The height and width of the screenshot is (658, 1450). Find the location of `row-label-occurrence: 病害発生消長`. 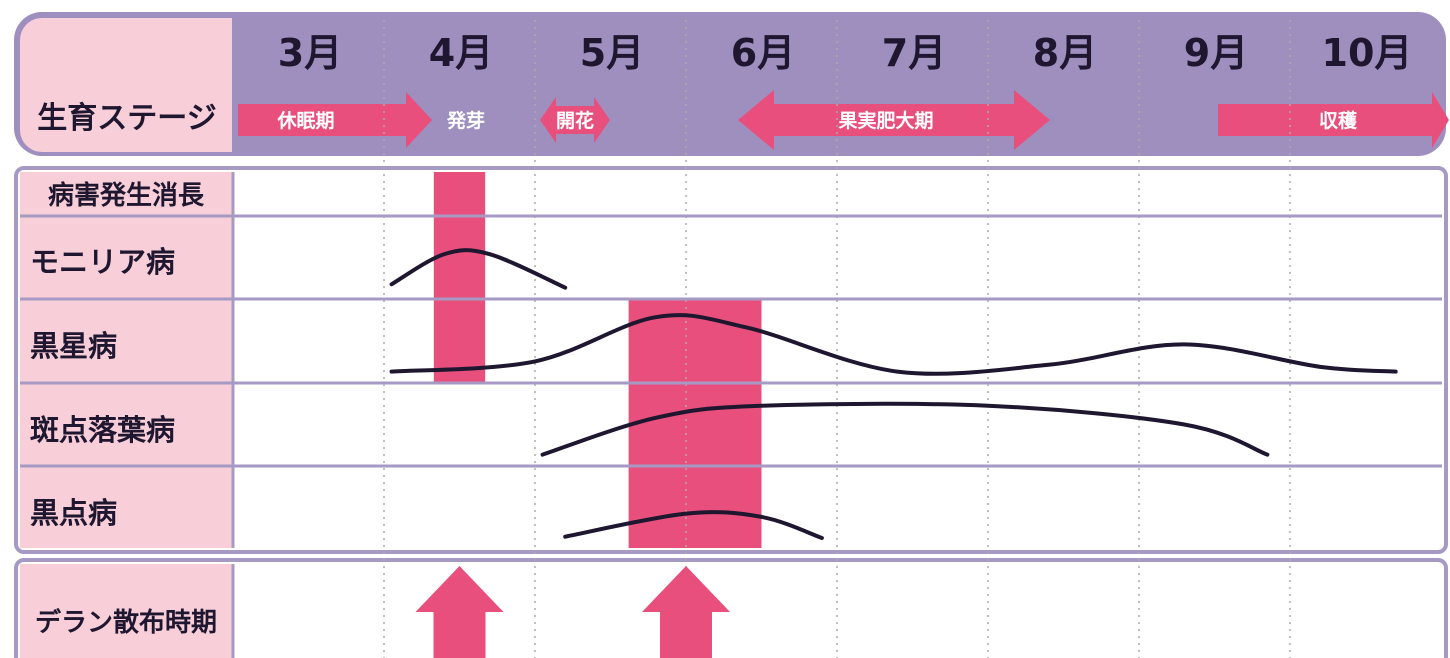

row-label-occurrence: 病害発生消長 is located at coordinates (126, 195).